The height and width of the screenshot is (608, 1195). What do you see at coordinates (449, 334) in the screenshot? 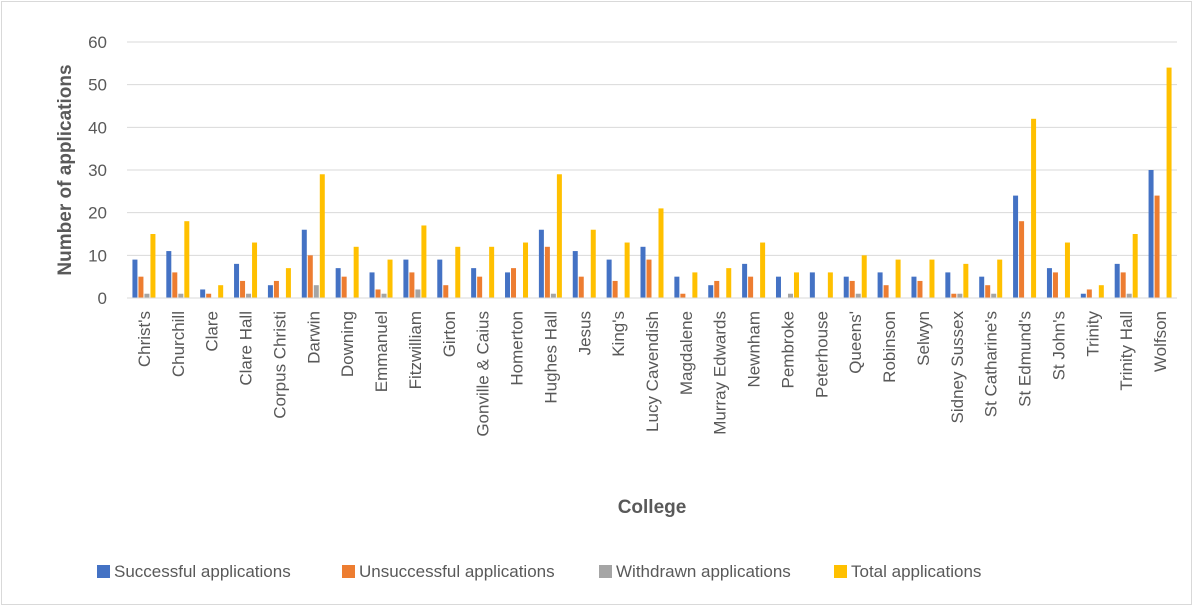
I see `x-tick-label: Girton` at bounding box center [449, 334].